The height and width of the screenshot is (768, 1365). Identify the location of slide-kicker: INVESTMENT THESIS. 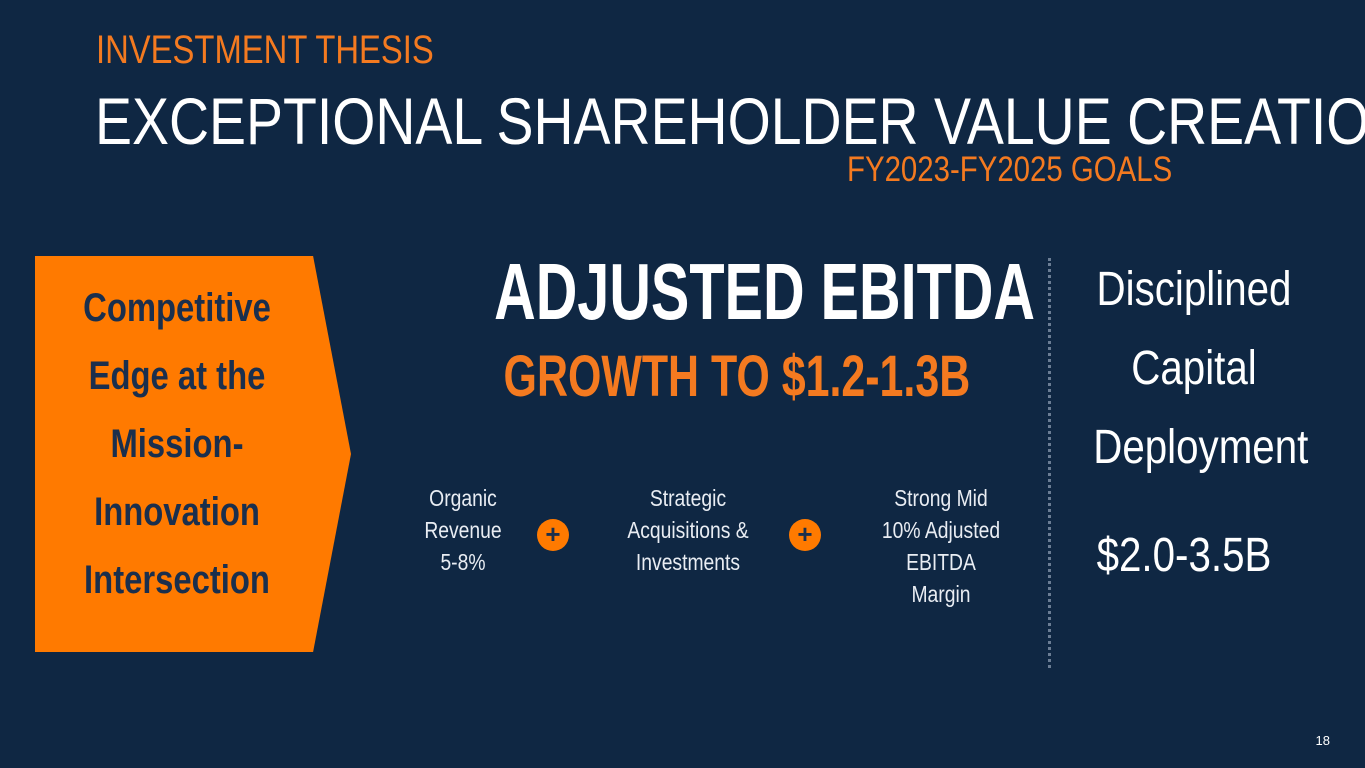
(265, 50).